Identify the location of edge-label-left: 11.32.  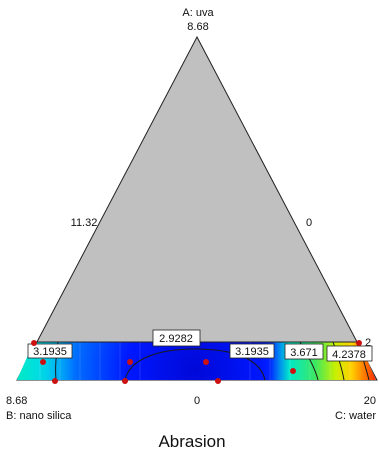
(84, 223).